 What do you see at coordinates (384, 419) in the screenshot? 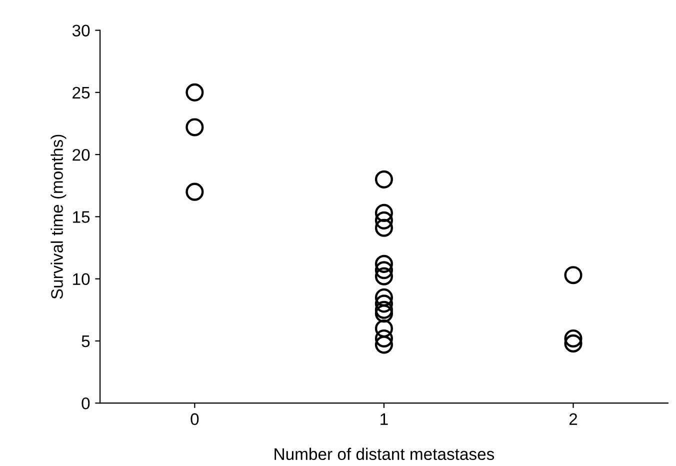
I see `x-tick-label: 1` at bounding box center [384, 419].